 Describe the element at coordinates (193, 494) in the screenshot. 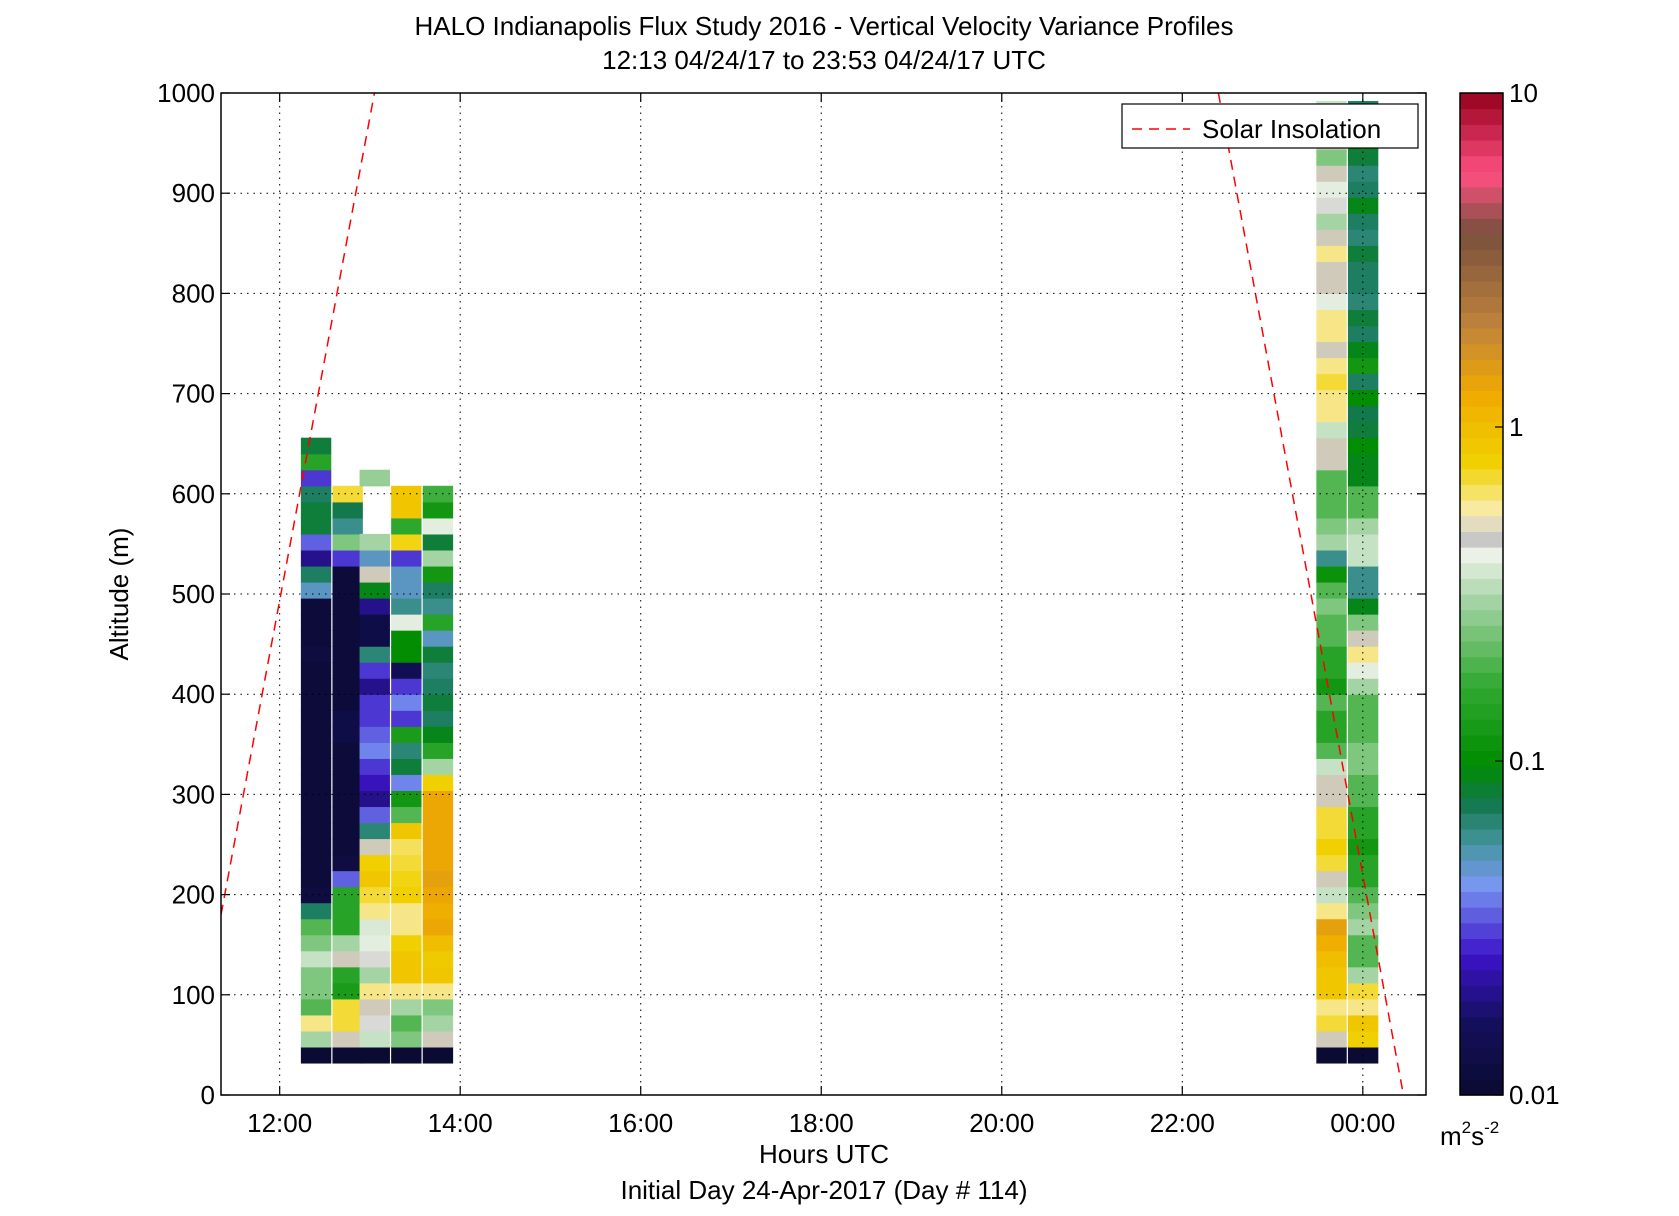

I see `y-tick-label: 600` at that location.